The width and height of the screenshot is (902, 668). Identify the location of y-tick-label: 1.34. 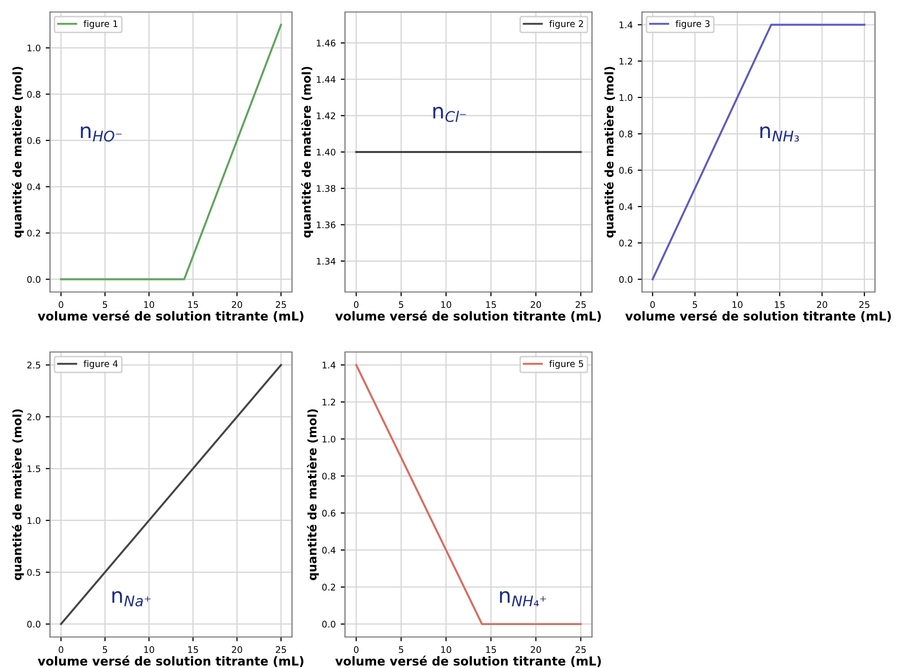
(326, 261).